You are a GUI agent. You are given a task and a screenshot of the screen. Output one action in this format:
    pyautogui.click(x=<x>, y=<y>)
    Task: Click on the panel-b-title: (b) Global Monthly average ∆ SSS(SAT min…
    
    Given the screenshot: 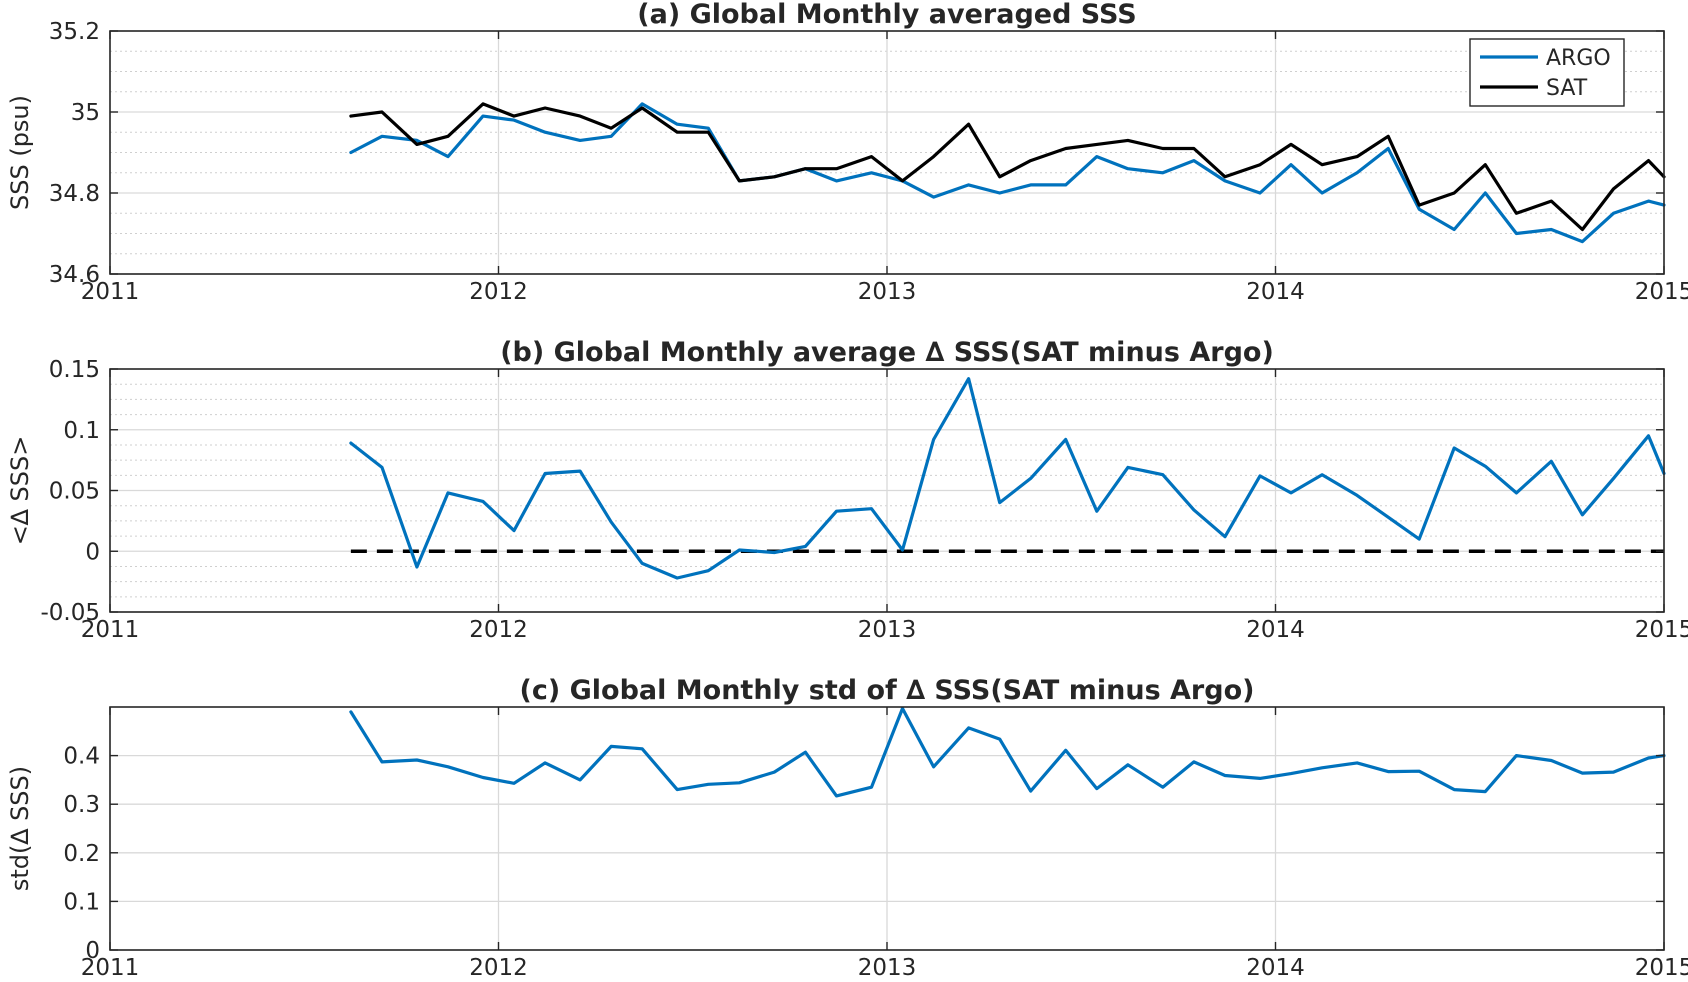 What is the action you would take?
    pyautogui.click(x=887, y=352)
    